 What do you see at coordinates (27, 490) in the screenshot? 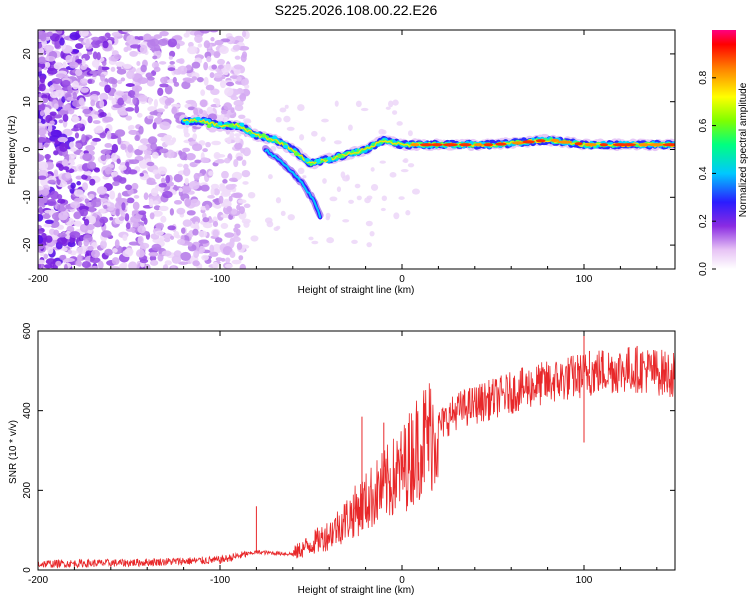
I see `snr-ytick-label: 200` at bounding box center [27, 490].